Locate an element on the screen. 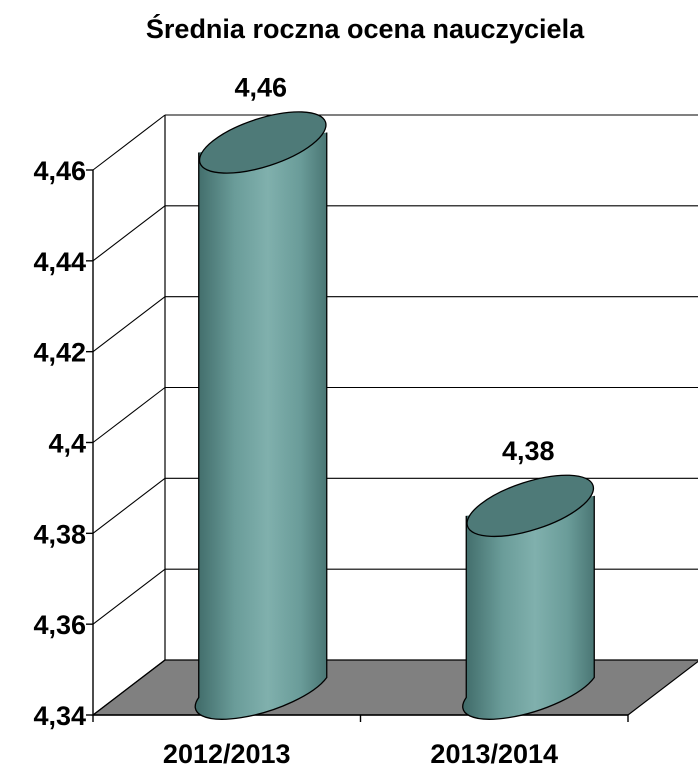  y-axis-ticks: 4,34 4,36 4,38 4,4 4,42 4,44 4,46 is located at coordinates (63, 443).